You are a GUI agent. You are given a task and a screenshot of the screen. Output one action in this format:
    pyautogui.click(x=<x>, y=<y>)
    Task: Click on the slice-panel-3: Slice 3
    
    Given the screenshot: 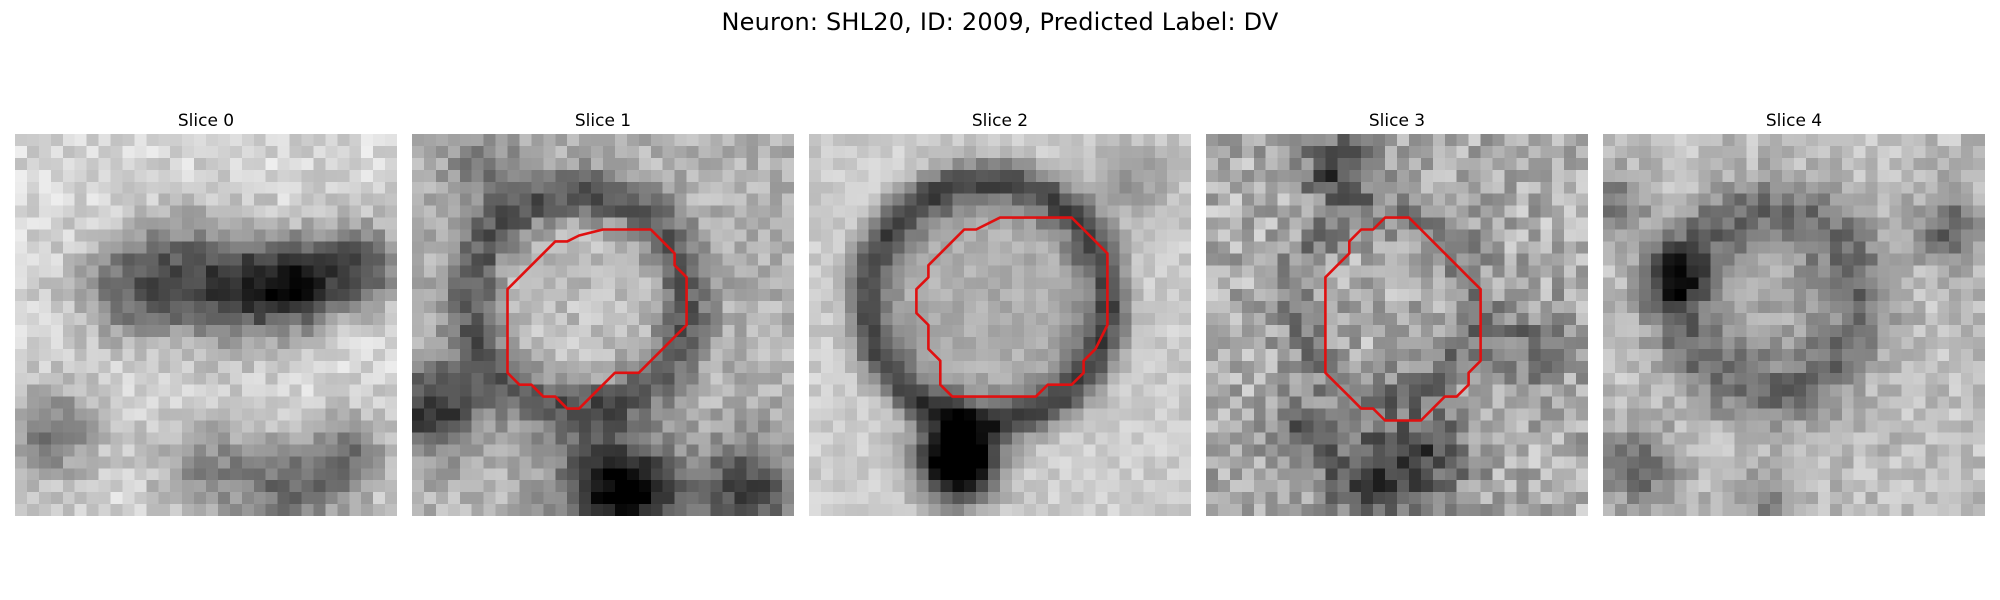 What is the action you would take?
    pyautogui.click(x=1397, y=313)
    